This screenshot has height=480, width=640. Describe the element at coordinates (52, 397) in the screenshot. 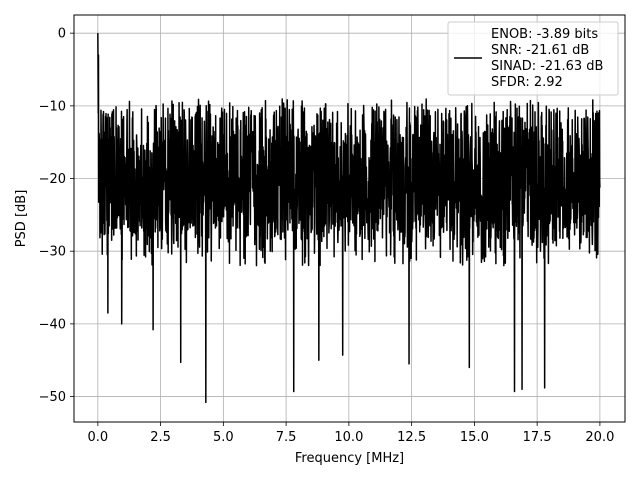

I see `y-tick-label: −50` at that location.